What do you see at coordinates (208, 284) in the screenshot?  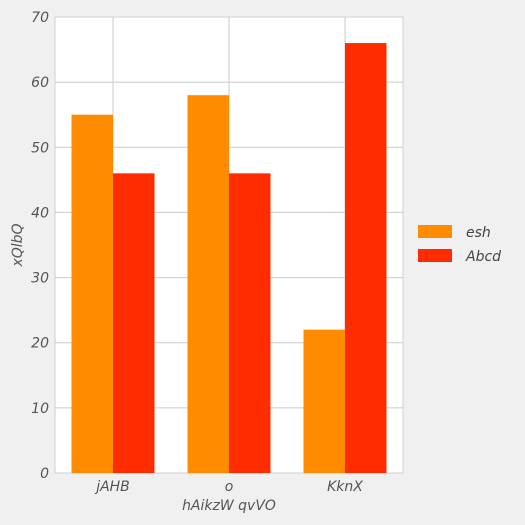 I see `bar-esh-o` at bounding box center [208, 284].